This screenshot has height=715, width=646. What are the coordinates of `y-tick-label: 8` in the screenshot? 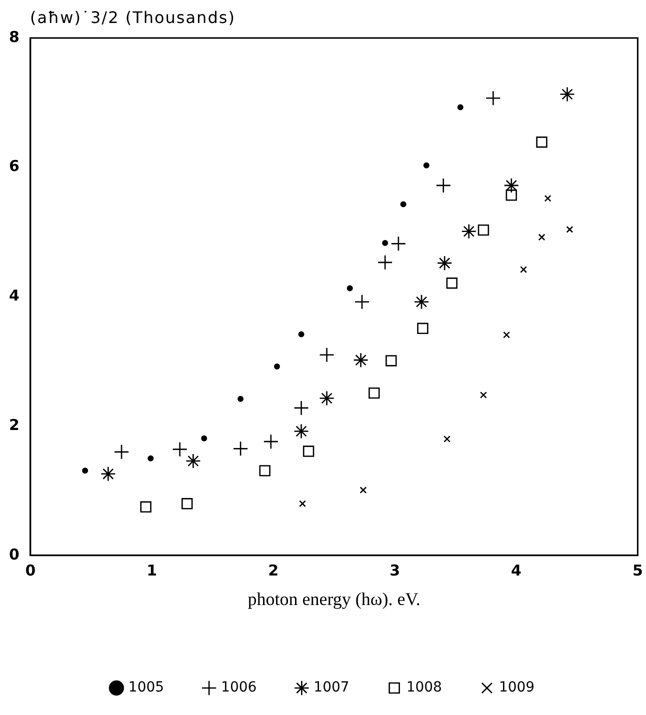 It's located at (14, 37).